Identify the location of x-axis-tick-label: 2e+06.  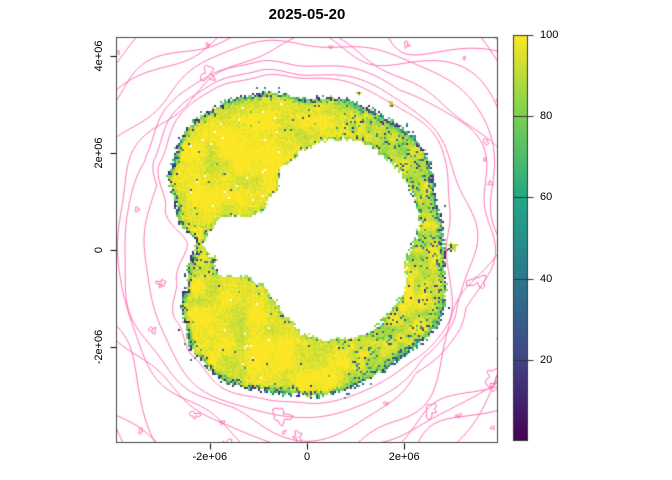
(404, 457).